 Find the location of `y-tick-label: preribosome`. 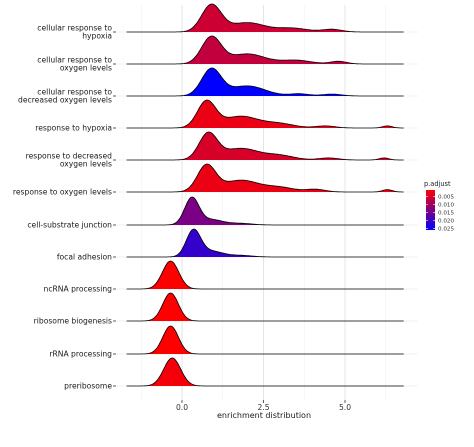

y-tick-label: preribosome is located at coordinates (88, 386).